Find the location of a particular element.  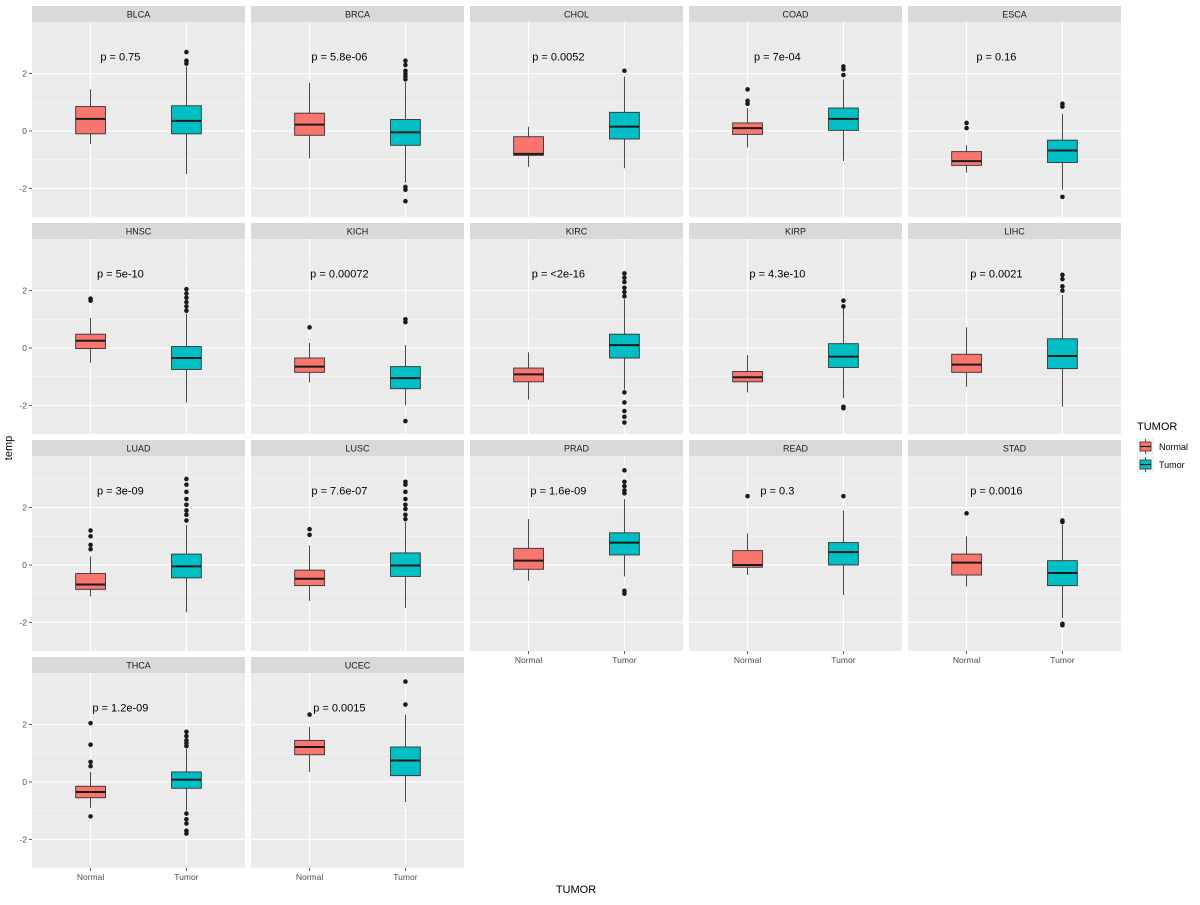

facet-strip-label: READ is located at coordinates (796, 449).